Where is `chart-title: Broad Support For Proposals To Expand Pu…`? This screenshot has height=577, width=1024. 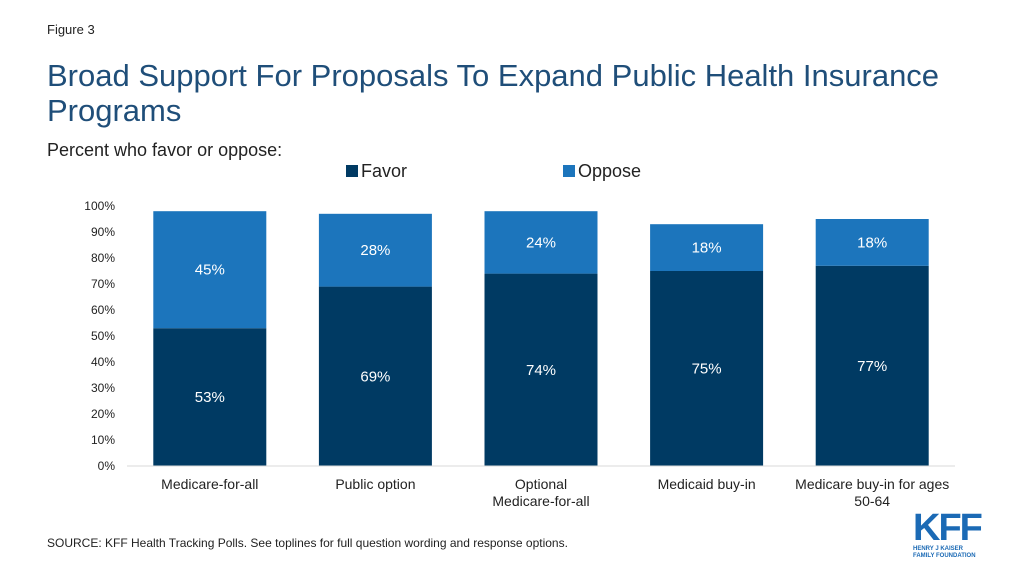
chart-title: Broad Support For Proposals To Expand Pu… is located at coordinates (493, 93).